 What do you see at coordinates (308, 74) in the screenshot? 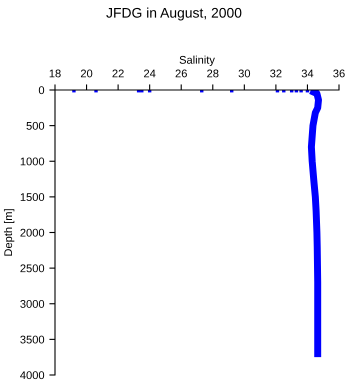
I see `x-tick-label: 34` at bounding box center [308, 74].